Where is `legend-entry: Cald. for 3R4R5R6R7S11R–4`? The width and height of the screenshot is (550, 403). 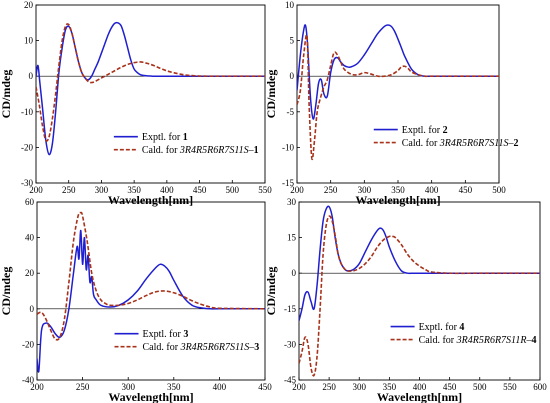 legend-entry: Cald. for 3R4R5R6R7S11R–4 is located at coordinates (478, 340).